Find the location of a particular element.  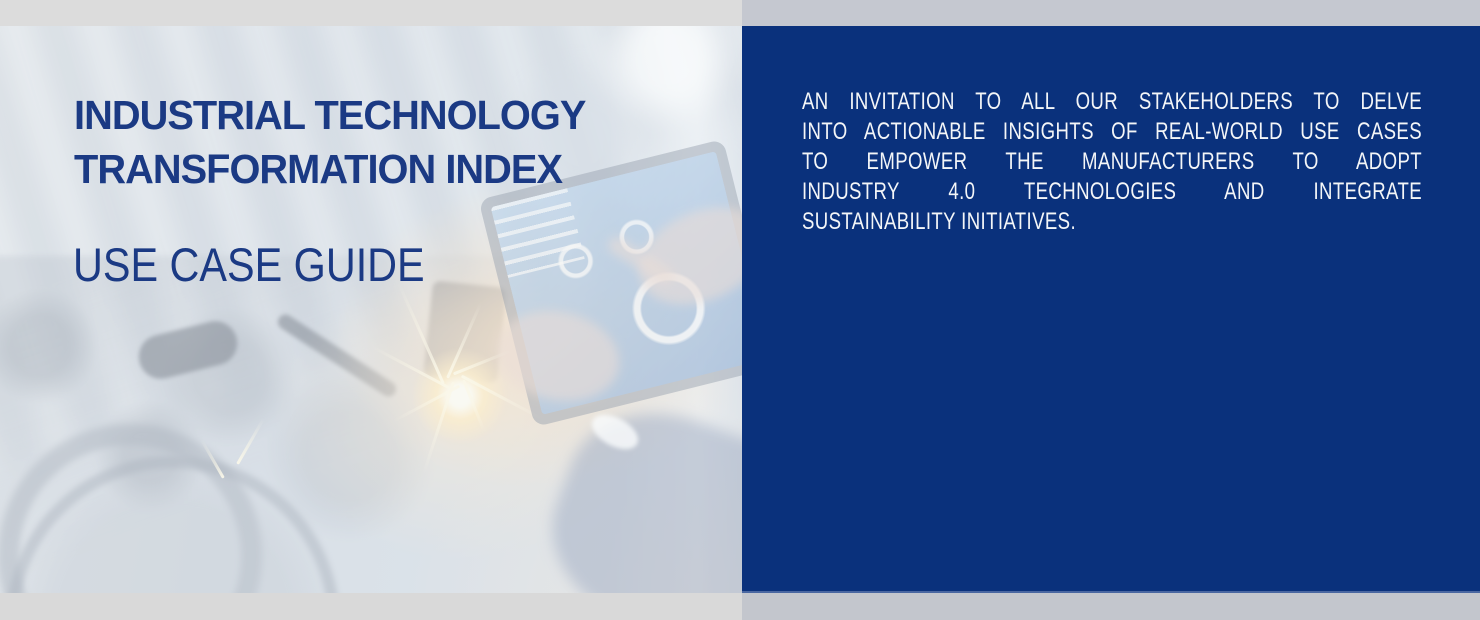

intro-text-line: TO EMPOWER THE MANUFACTURERS TO ADOPT is located at coordinates (1112, 161).